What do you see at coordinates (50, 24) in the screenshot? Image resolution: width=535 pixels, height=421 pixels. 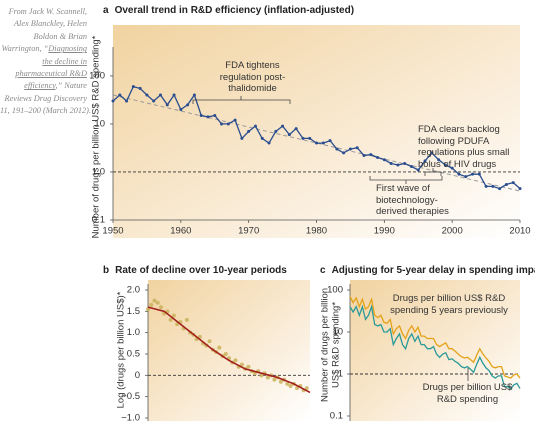 I see `caption-text: Alex Blanckley, Helen` at bounding box center [50, 24].